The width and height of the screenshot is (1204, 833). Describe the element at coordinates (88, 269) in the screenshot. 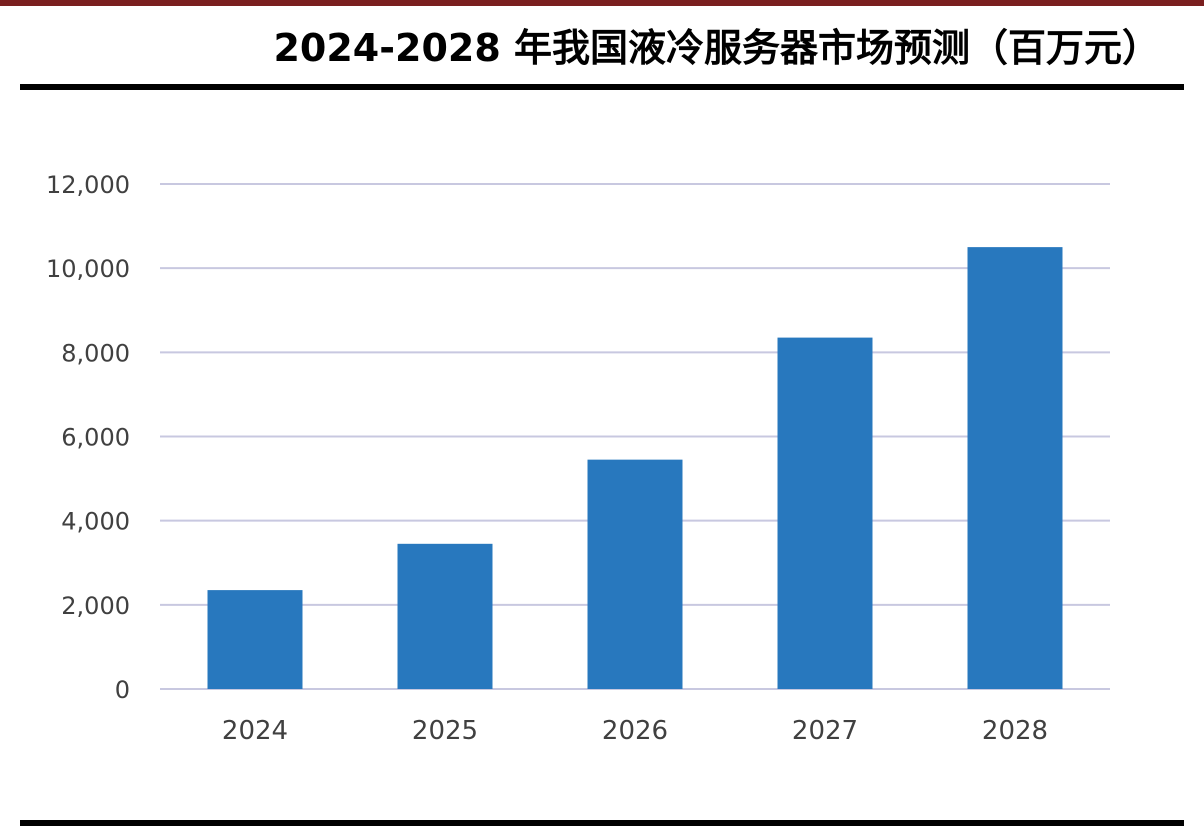

I see `y-tick-label: 10,000` at that location.